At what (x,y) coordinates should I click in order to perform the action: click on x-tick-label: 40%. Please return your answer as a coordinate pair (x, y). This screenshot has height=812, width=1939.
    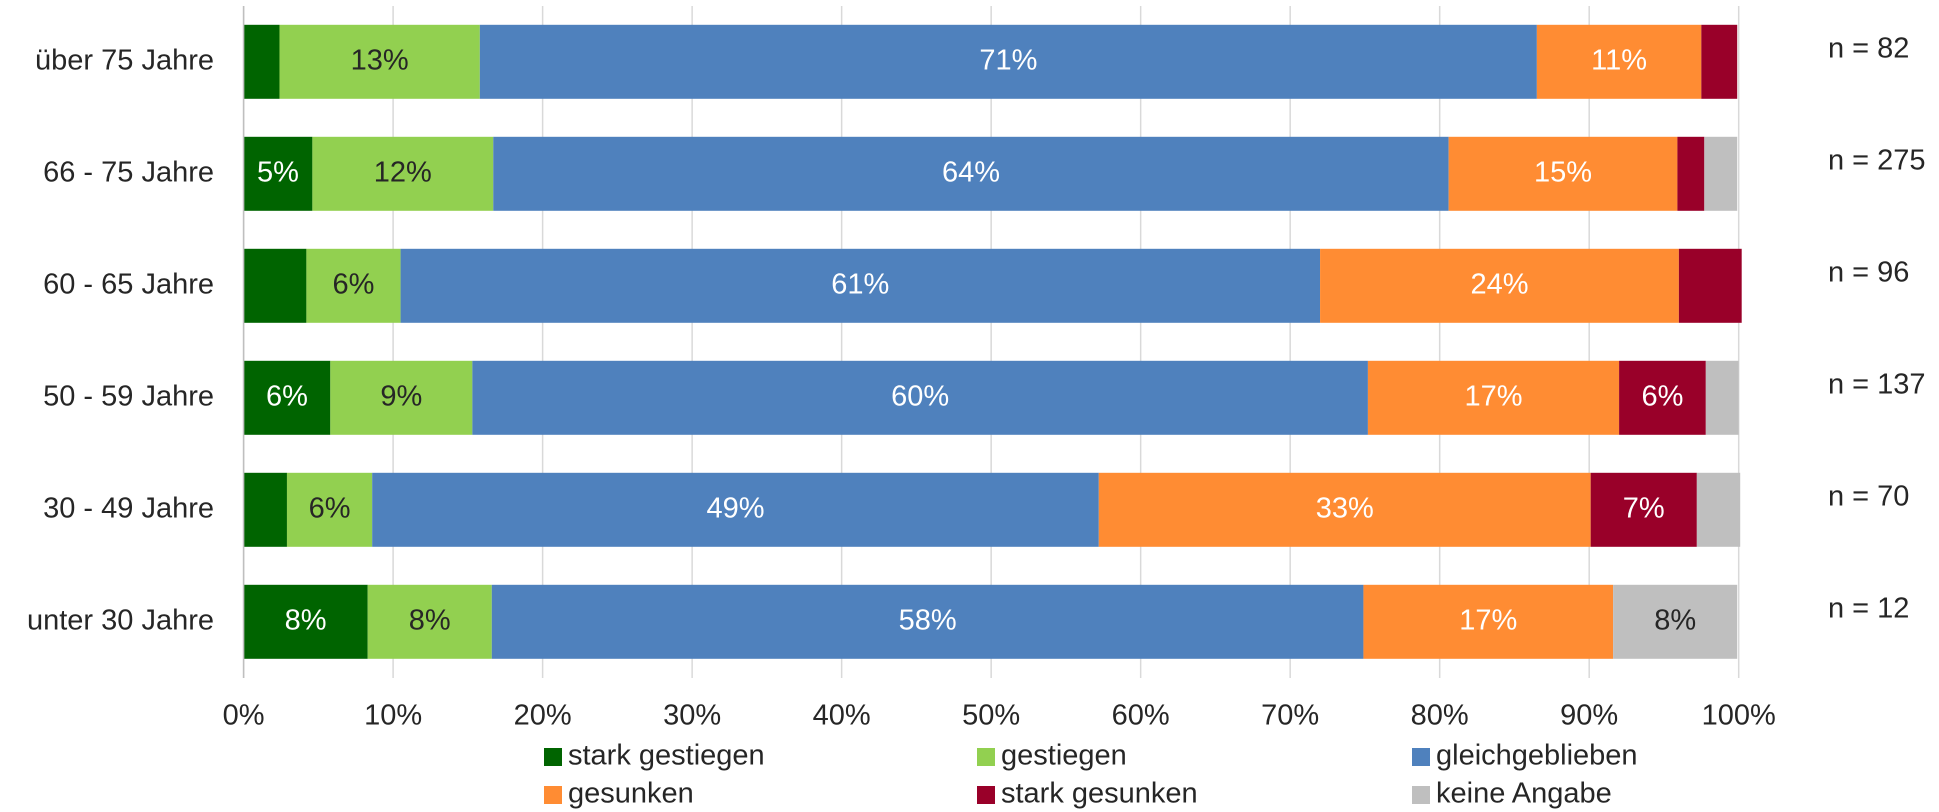
    Looking at the image, I should click on (842, 716).